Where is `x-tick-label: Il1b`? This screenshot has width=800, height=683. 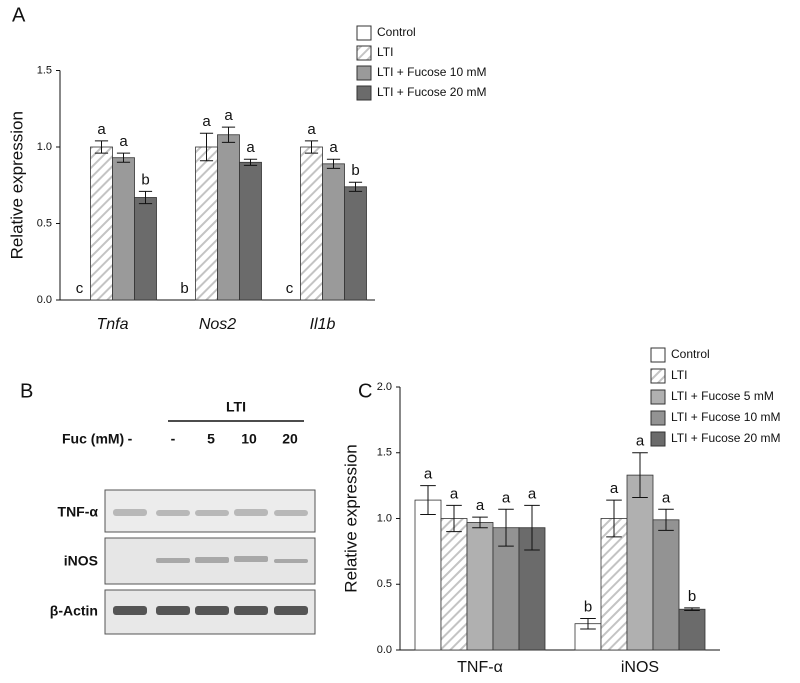 x-tick-label: Il1b is located at coordinates (323, 324).